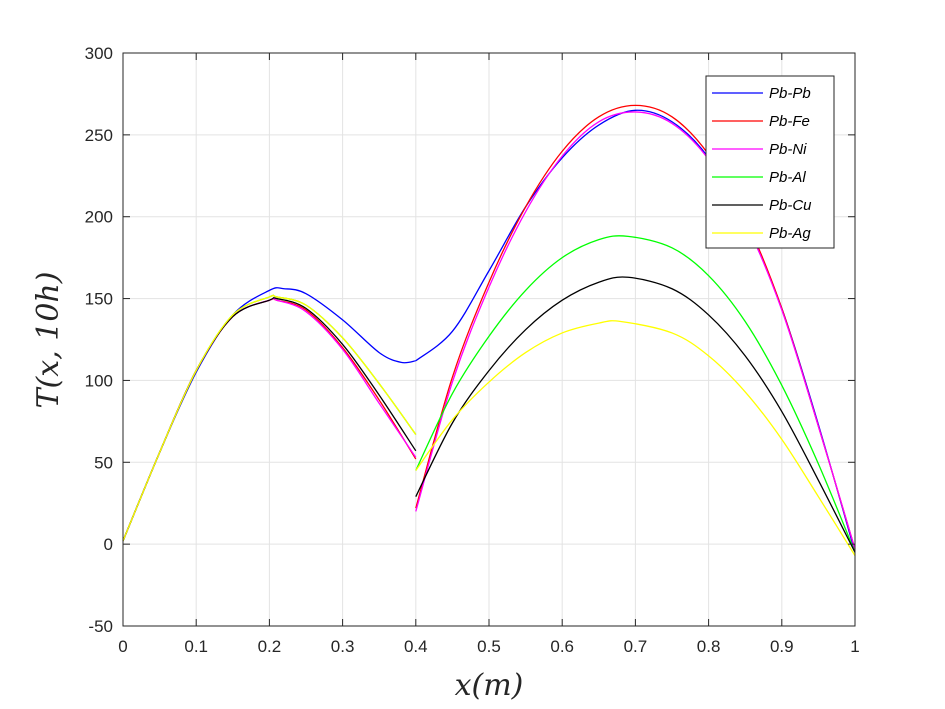  Describe the element at coordinates (99, 217) in the screenshot. I see `y-tick-label: 200` at that location.